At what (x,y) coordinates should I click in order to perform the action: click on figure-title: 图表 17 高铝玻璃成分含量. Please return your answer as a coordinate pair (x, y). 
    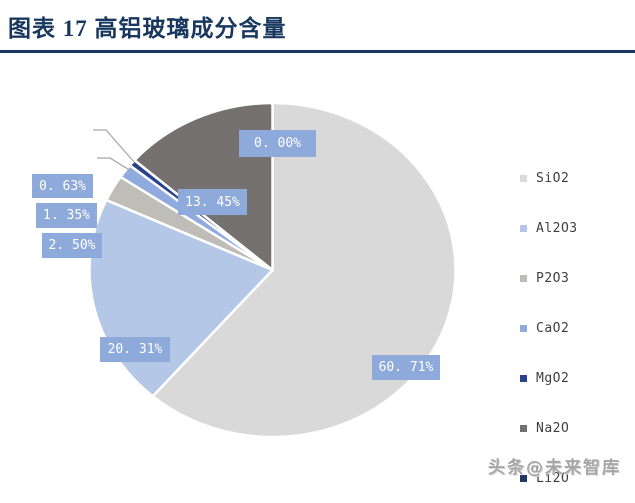
    Looking at the image, I should click on (147, 28).